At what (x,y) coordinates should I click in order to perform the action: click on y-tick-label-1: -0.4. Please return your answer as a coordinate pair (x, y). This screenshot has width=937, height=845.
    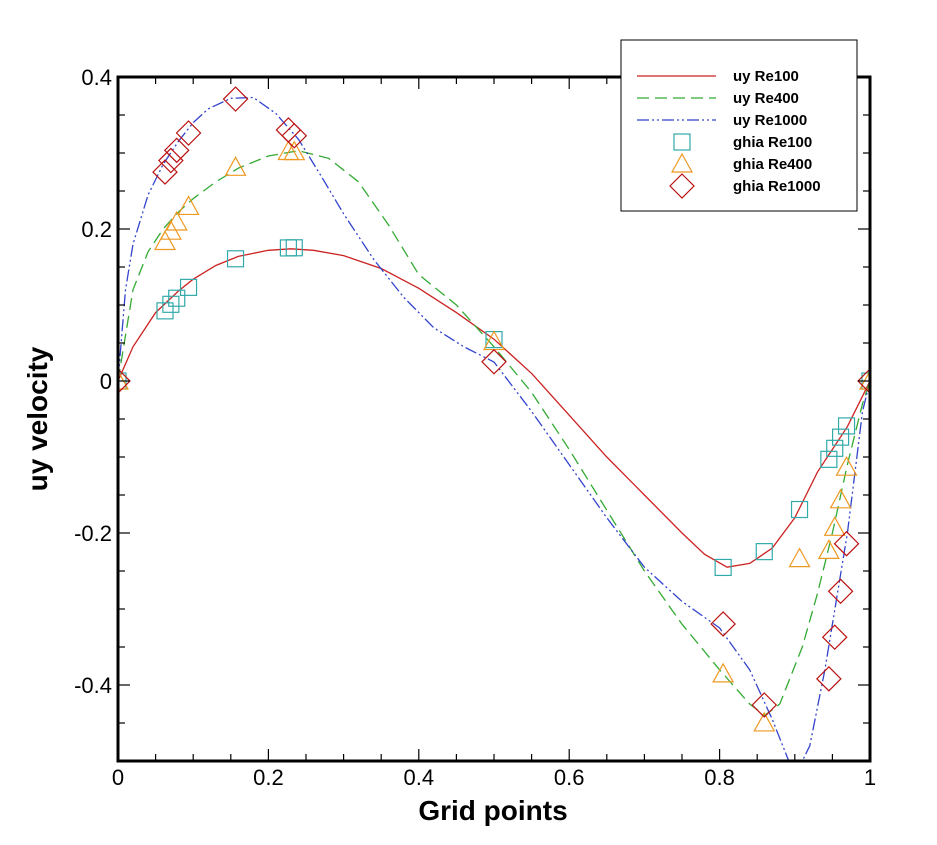
    Looking at the image, I should click on (93, 685).